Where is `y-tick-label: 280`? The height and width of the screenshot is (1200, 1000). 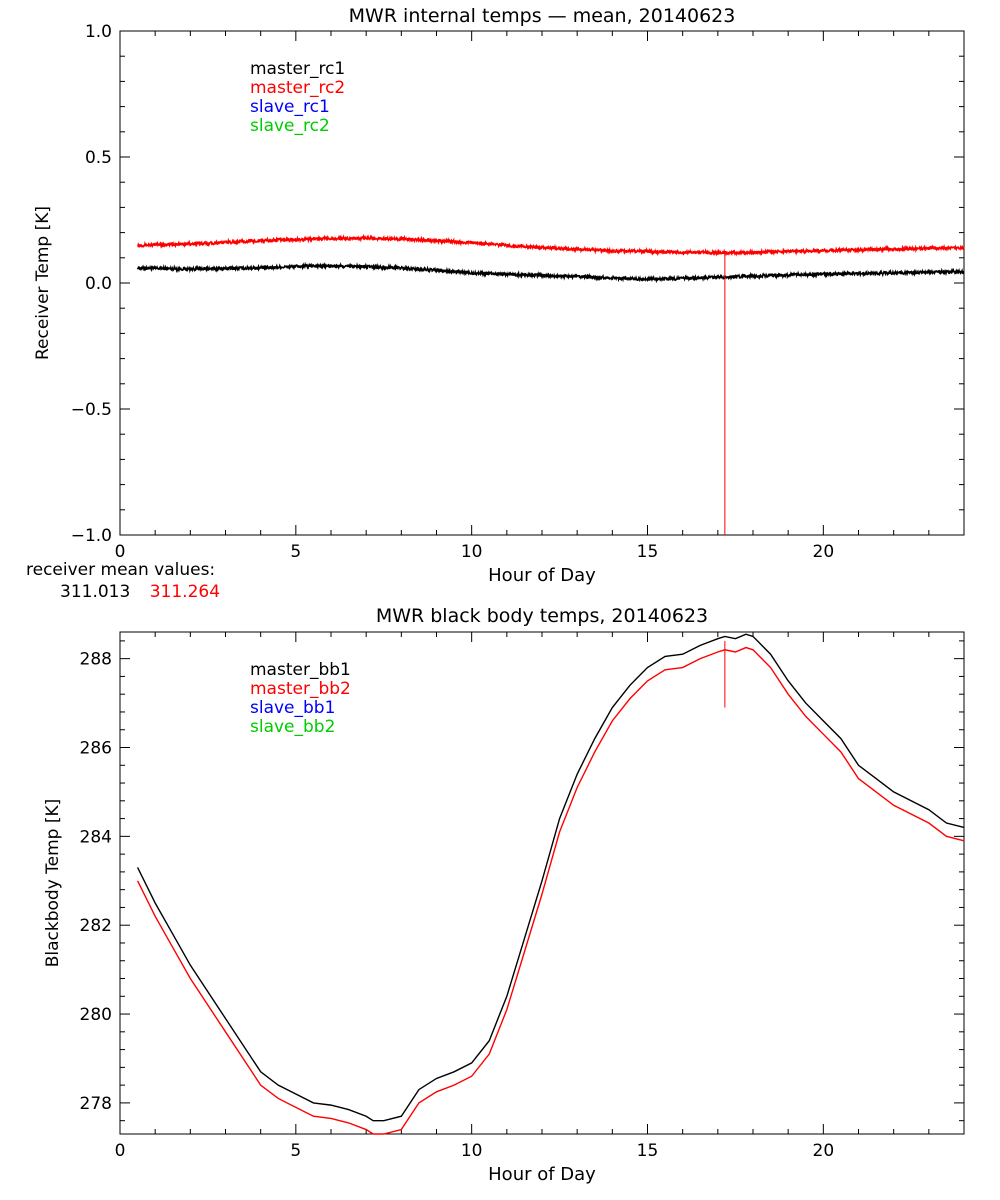
y-tick-label: 280 is located at coordinates (96, 1015).